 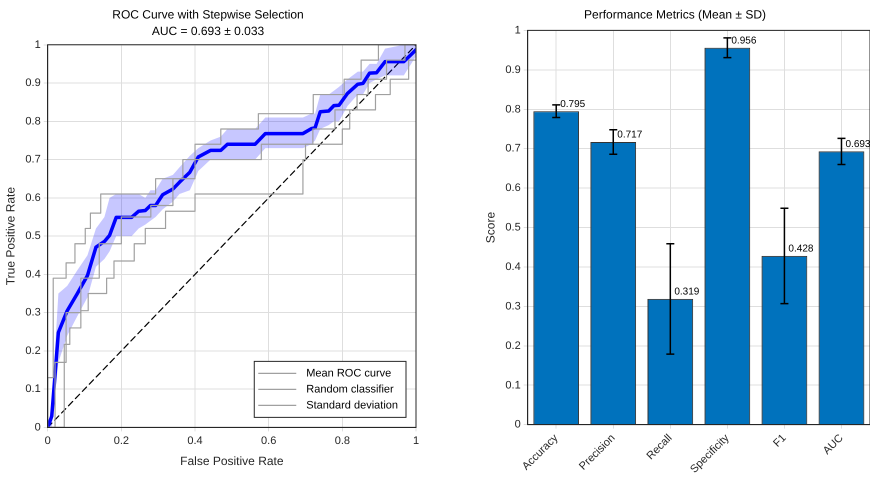 What do you see at coordinates (780, 441) in the screenshot?
I see `x-tick-label: F1` at bounding box center [780, 441].